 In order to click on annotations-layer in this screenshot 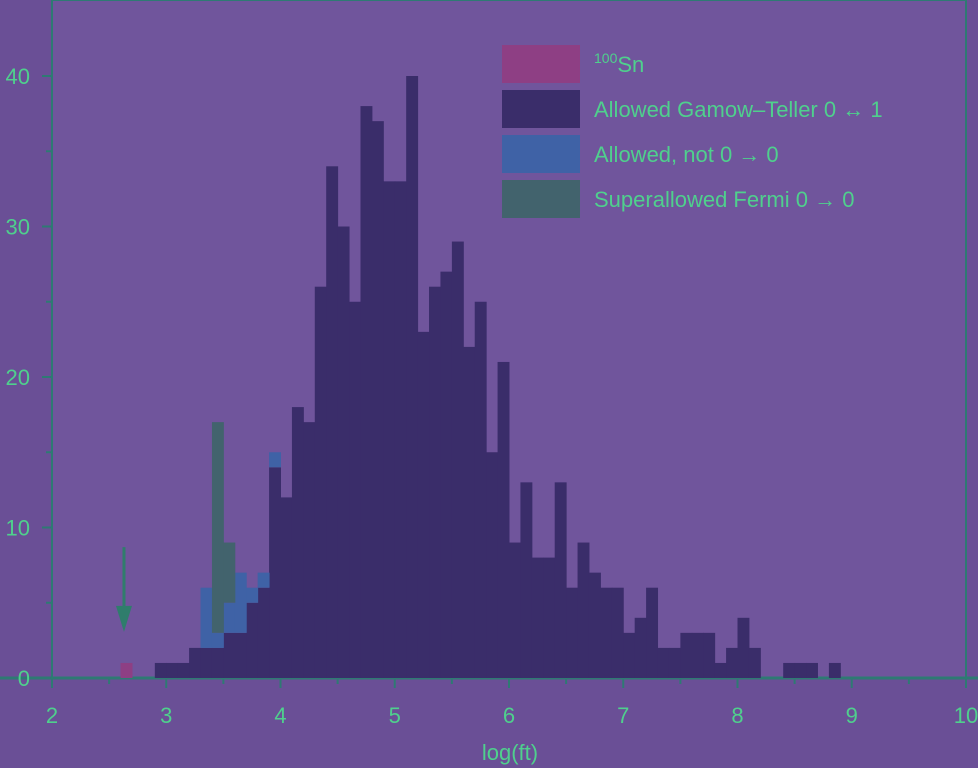, I will do `click(123, 589)`.